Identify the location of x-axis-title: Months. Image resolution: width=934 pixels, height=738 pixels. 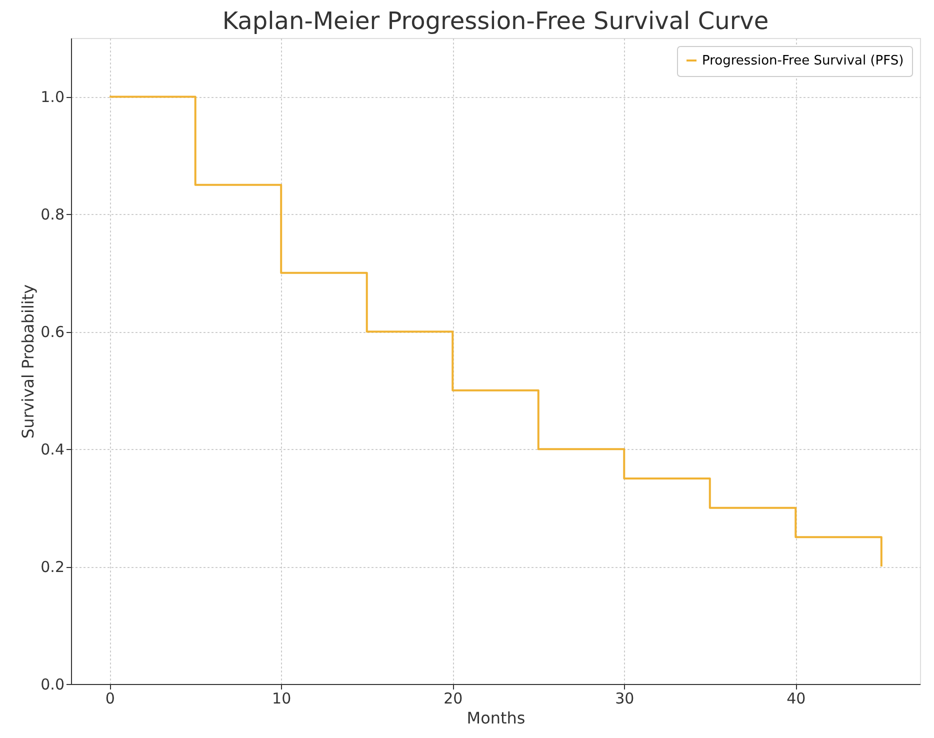
(496, 718).